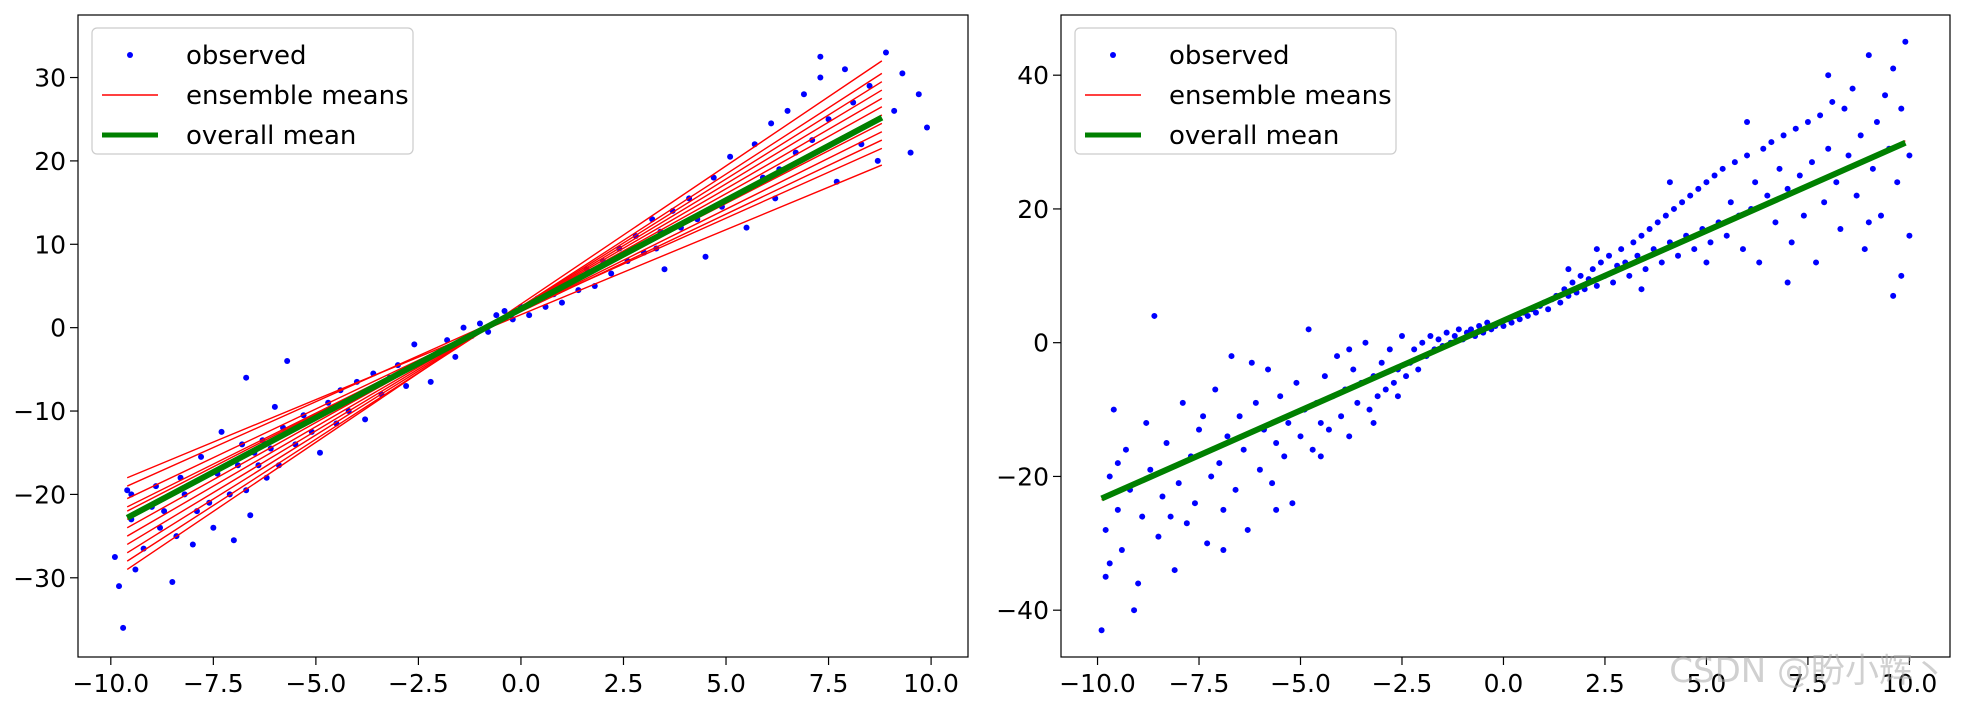 This screenshot has width=1965, height=706. What do you see at coordinates (39, 578) in the screenshot?
I see `y-tick-label: −30` at bounding box center [39, 578].